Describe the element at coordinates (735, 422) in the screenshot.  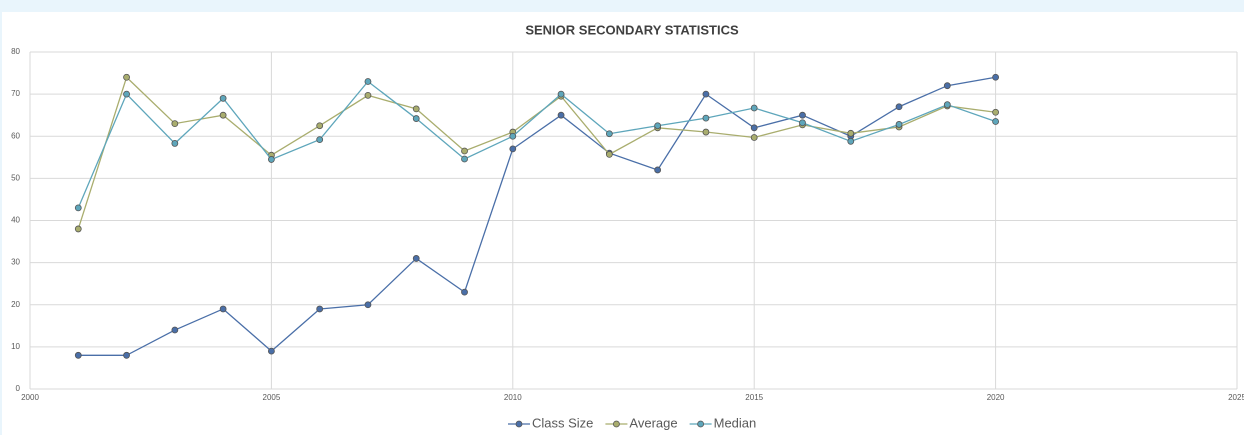
I see `legend-label: Median` at that location.